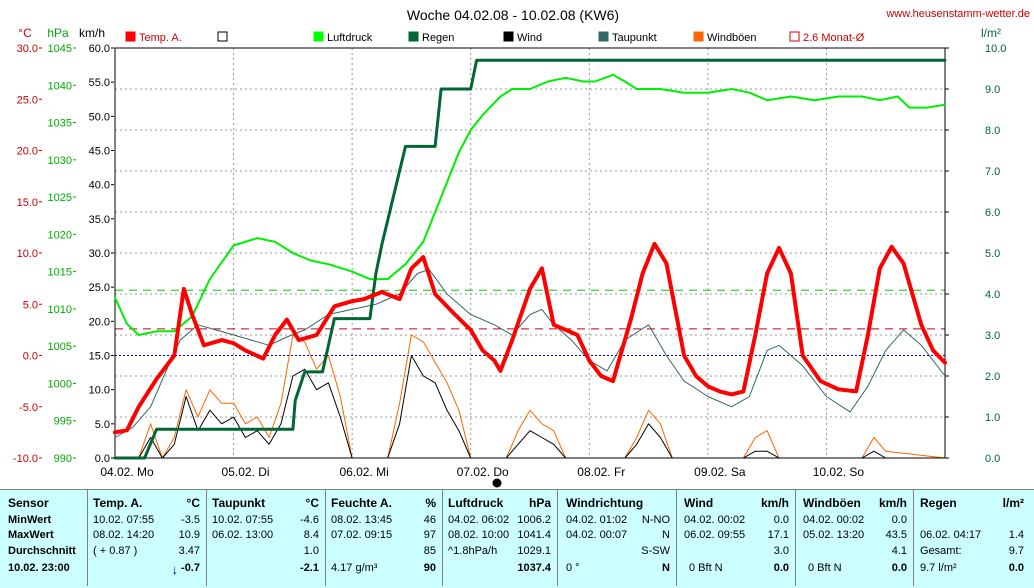  I want to click on axis-unit-label: hPa, so click(58, 33).